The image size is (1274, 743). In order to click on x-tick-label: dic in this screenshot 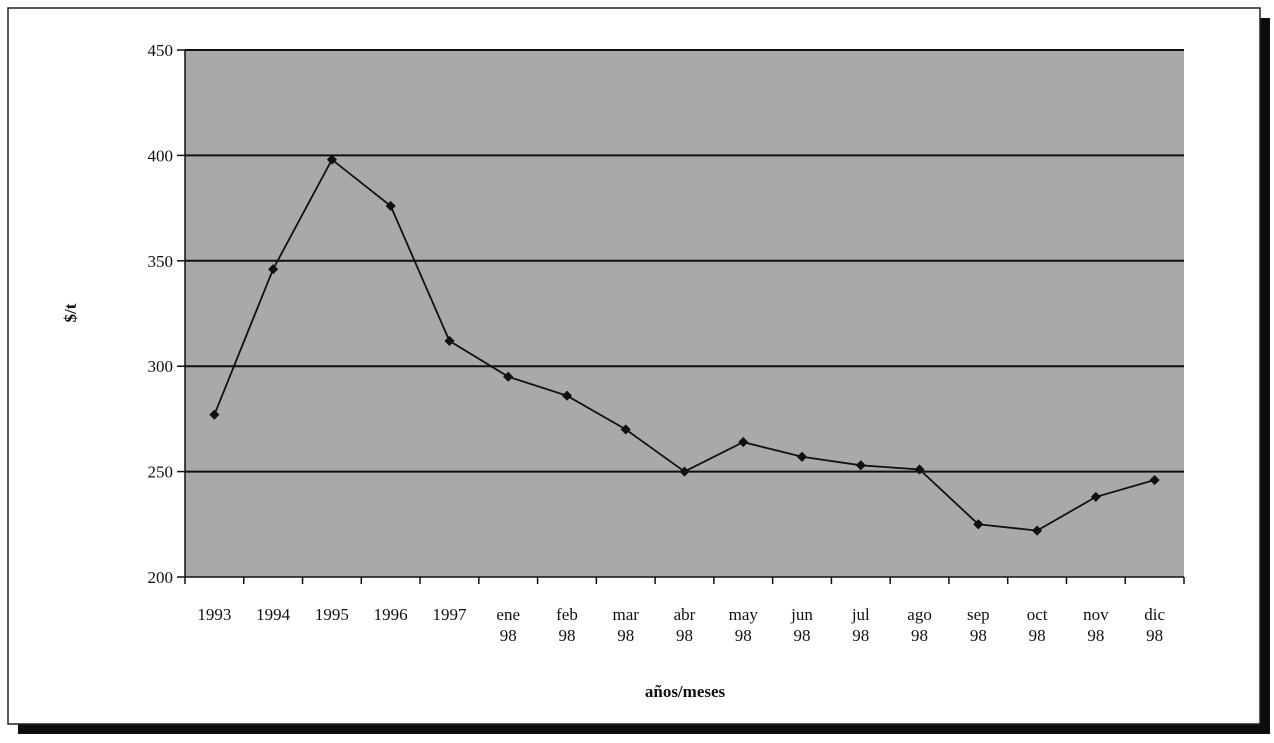, I will do `click(1154, 614)`.